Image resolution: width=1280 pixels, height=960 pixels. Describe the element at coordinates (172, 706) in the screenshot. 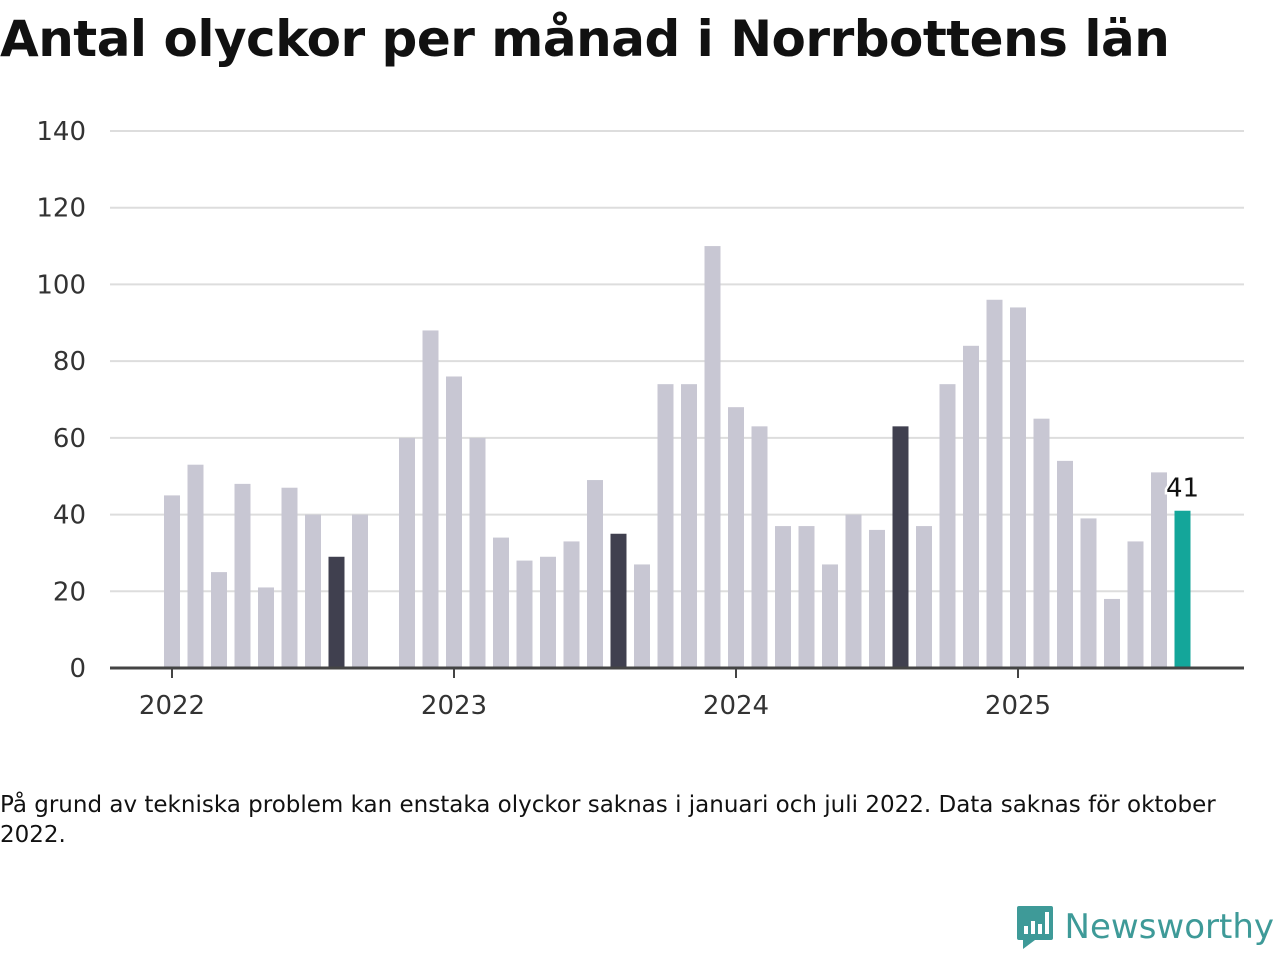

I see `x-tick-label: 2022` at that location.